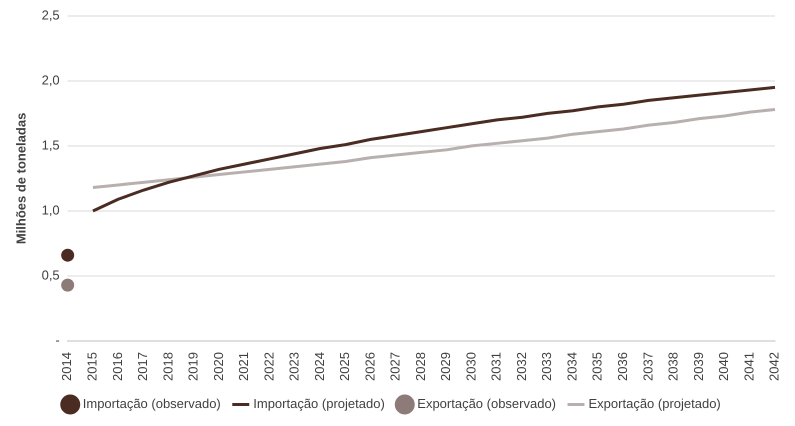 The height and width of the screenshot is (426, 795). Describe the element at coordinates (546, 366) in the screenshot. I see `x-tick-label: 2033` at that location.